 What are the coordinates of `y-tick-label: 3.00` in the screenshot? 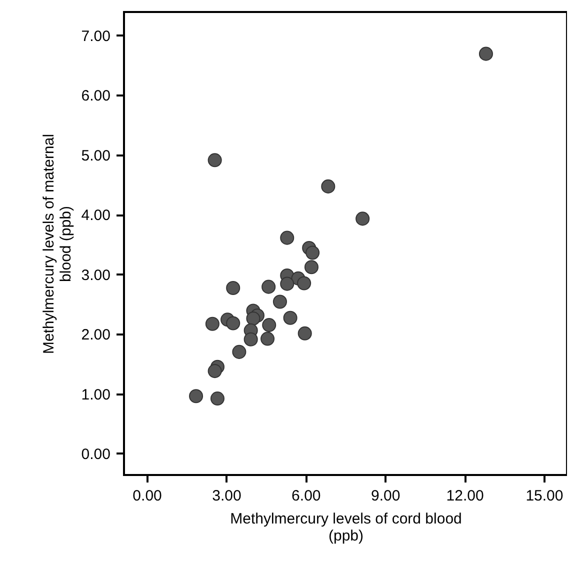 It's located at (95, 275).